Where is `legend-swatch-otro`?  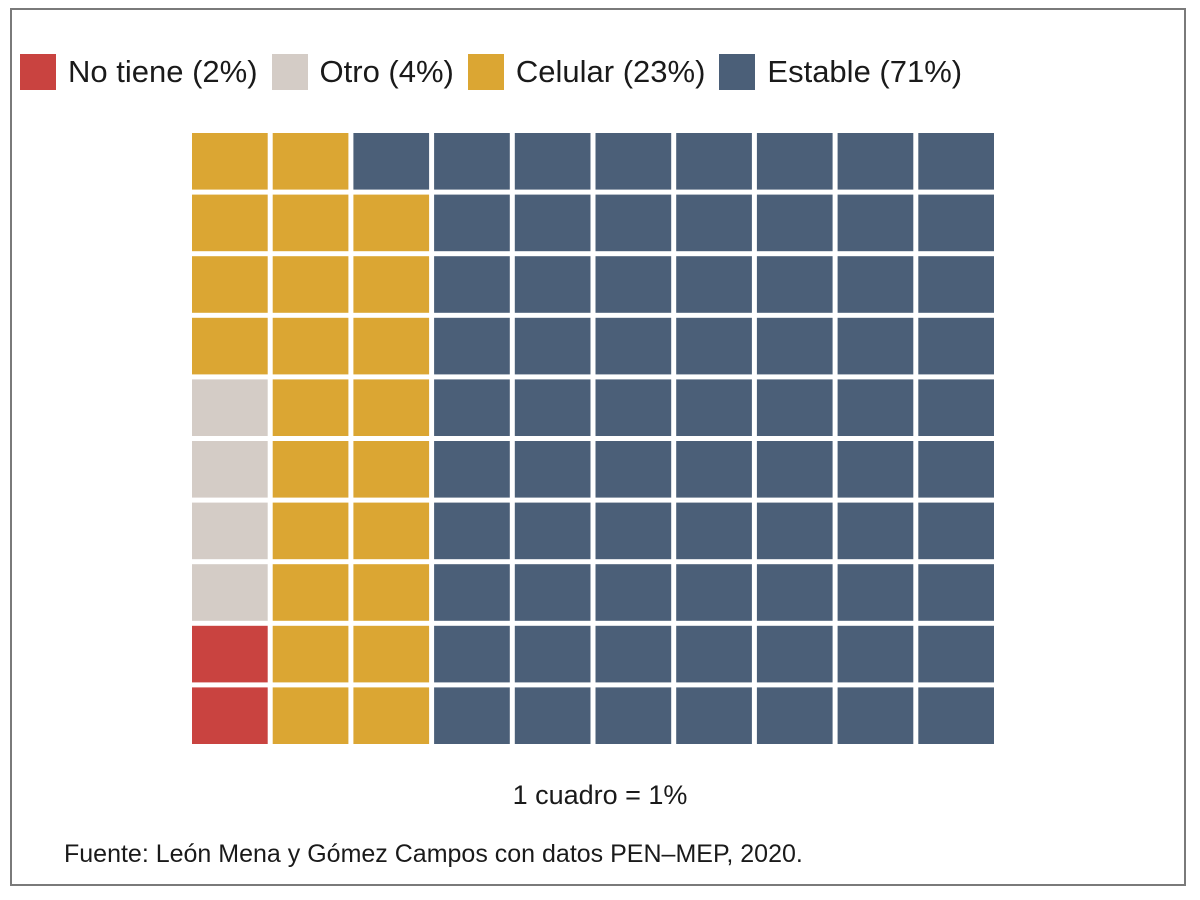 legend-swatch-otro is located at coordinates (289, 72).